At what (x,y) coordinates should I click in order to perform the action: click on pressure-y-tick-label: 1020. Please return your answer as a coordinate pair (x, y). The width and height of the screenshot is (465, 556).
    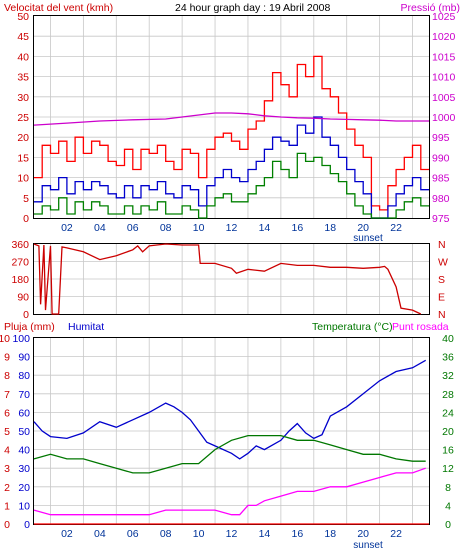
    Looking at the image, I should click on (444, 37).